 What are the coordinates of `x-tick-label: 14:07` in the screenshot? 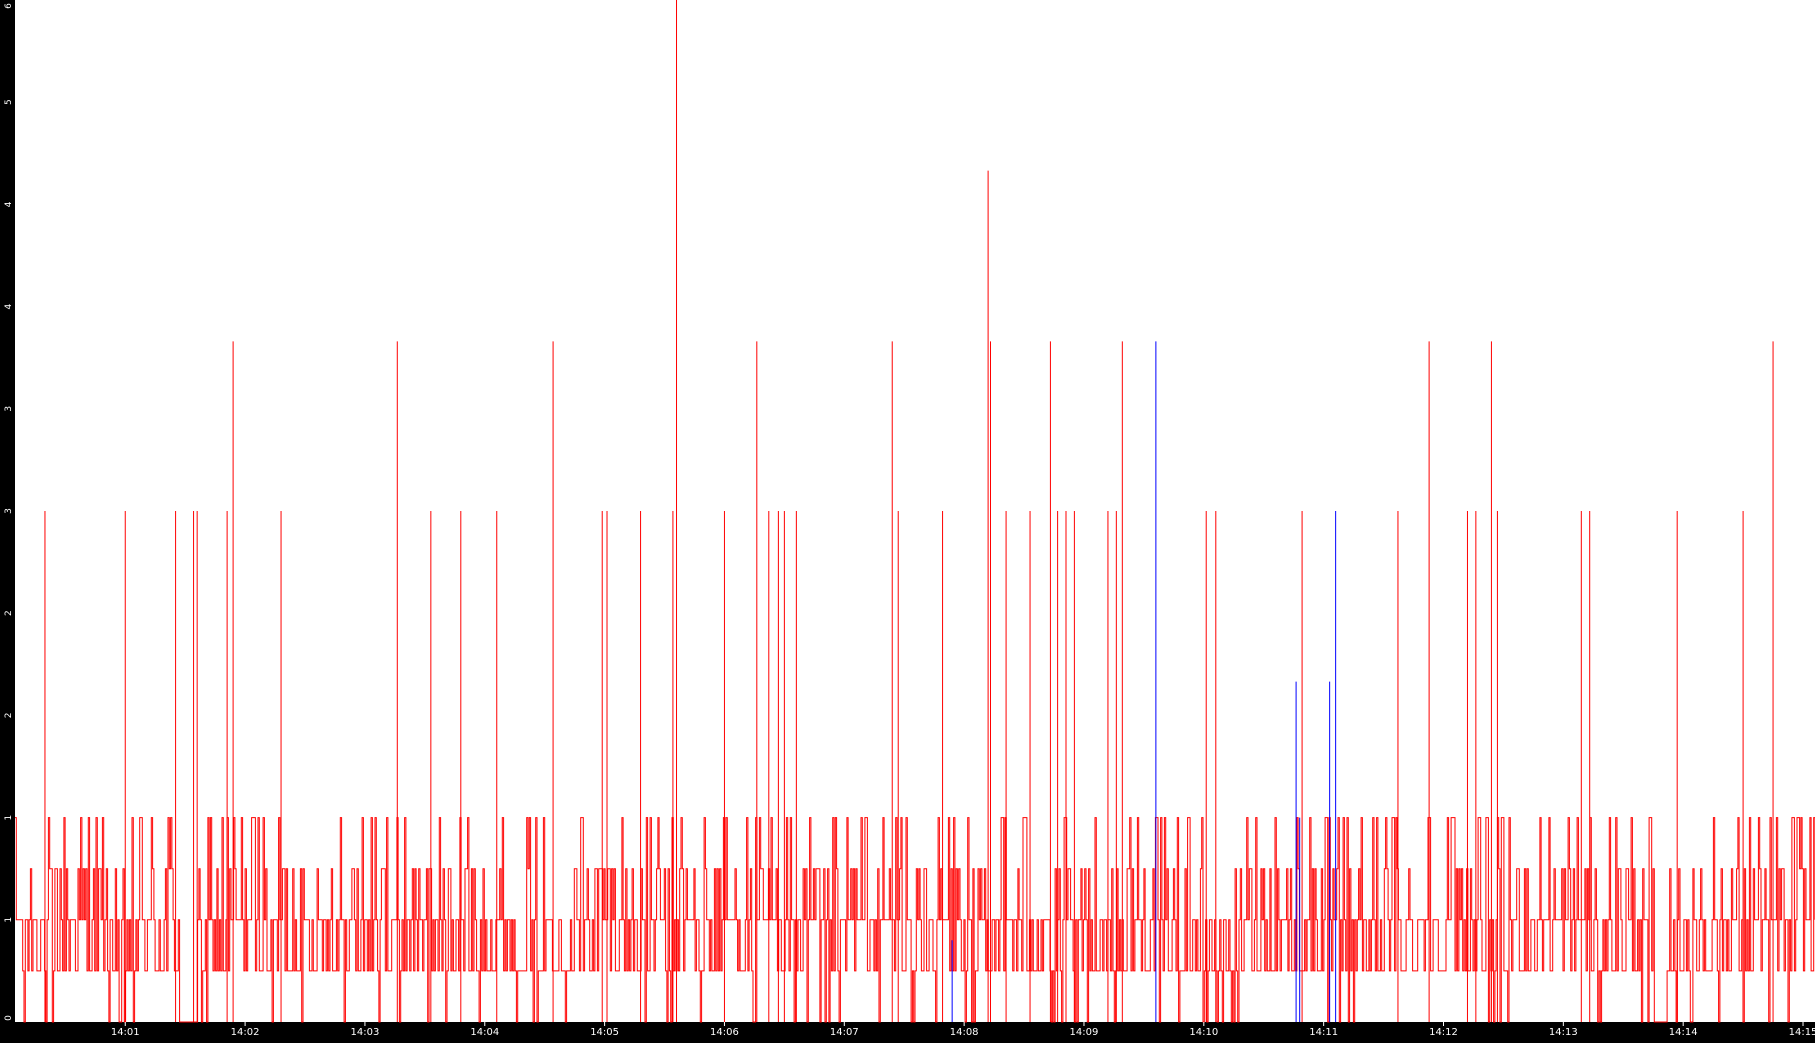 It's located at (844, 1032).